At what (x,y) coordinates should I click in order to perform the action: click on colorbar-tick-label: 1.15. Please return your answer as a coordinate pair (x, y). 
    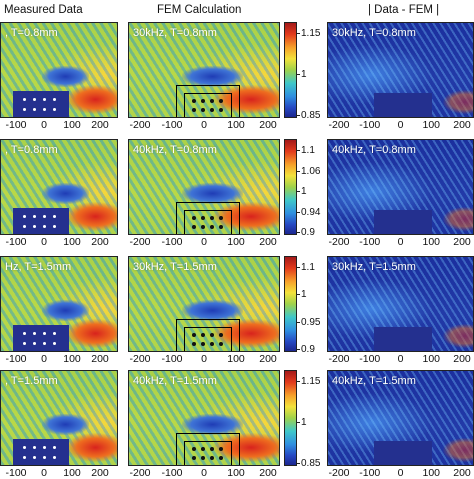
    Looking at the image, I should click on (311, 33).